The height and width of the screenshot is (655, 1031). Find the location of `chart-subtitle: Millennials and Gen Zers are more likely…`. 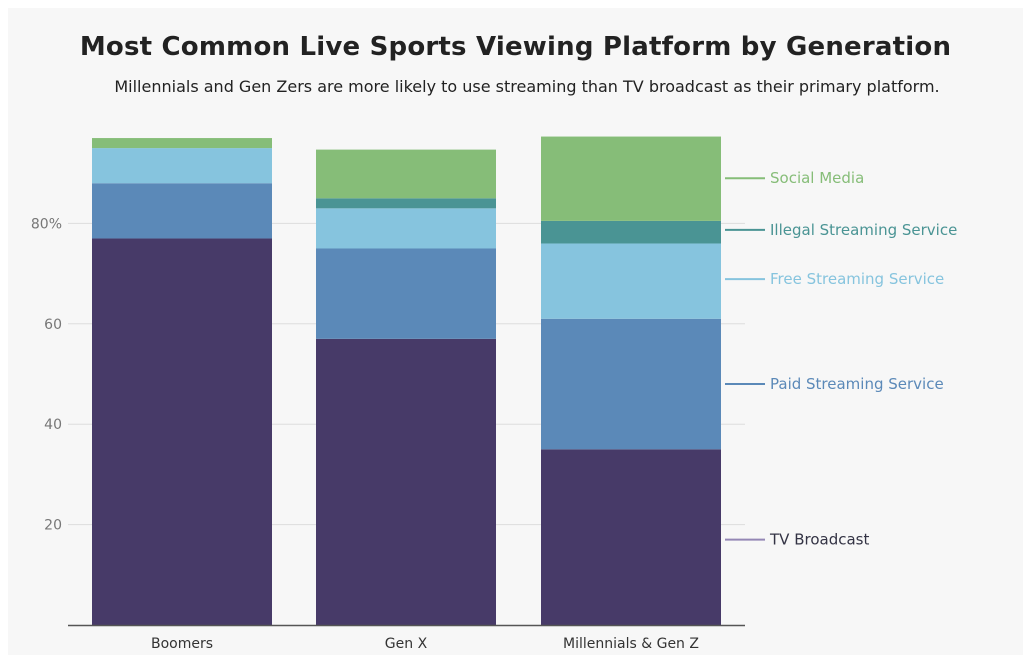

chart-subtitle: Millennials and Gen Zers are more likely… is located at coordinates (527, 86).